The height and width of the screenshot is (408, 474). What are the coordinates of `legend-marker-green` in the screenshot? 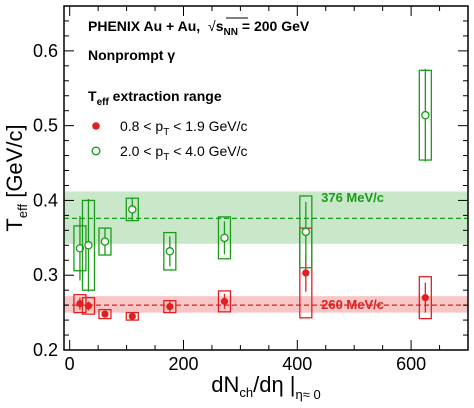 It's located at (96, 151).